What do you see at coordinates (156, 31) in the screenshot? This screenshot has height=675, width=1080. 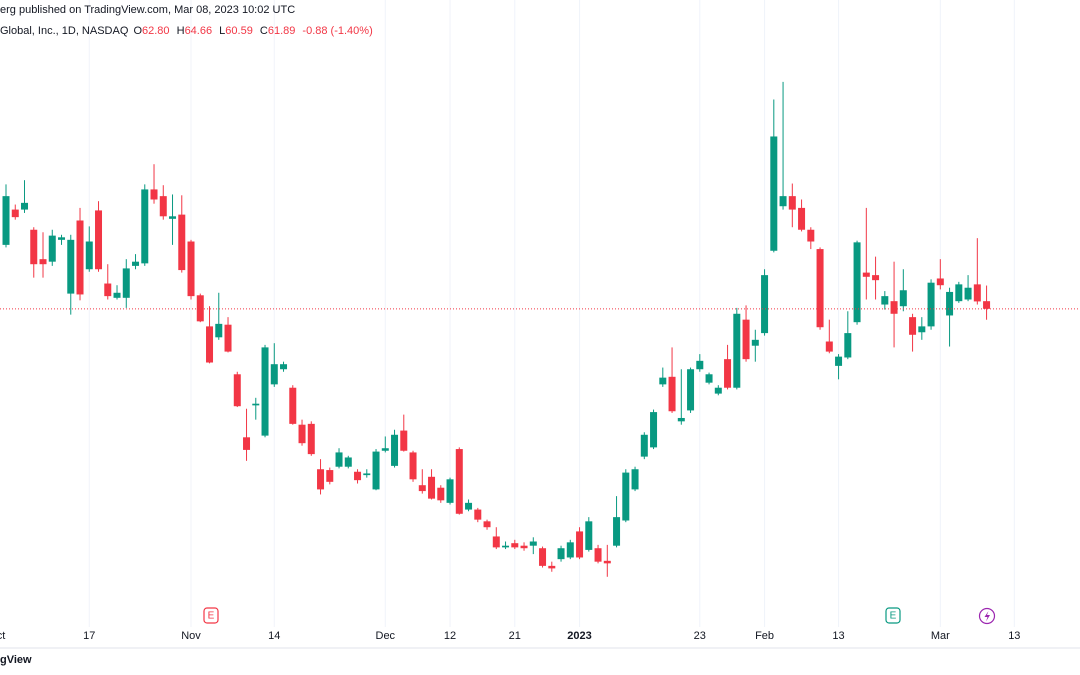 I see `ohlc-value: 62.80` at bounding box center [156, 31].